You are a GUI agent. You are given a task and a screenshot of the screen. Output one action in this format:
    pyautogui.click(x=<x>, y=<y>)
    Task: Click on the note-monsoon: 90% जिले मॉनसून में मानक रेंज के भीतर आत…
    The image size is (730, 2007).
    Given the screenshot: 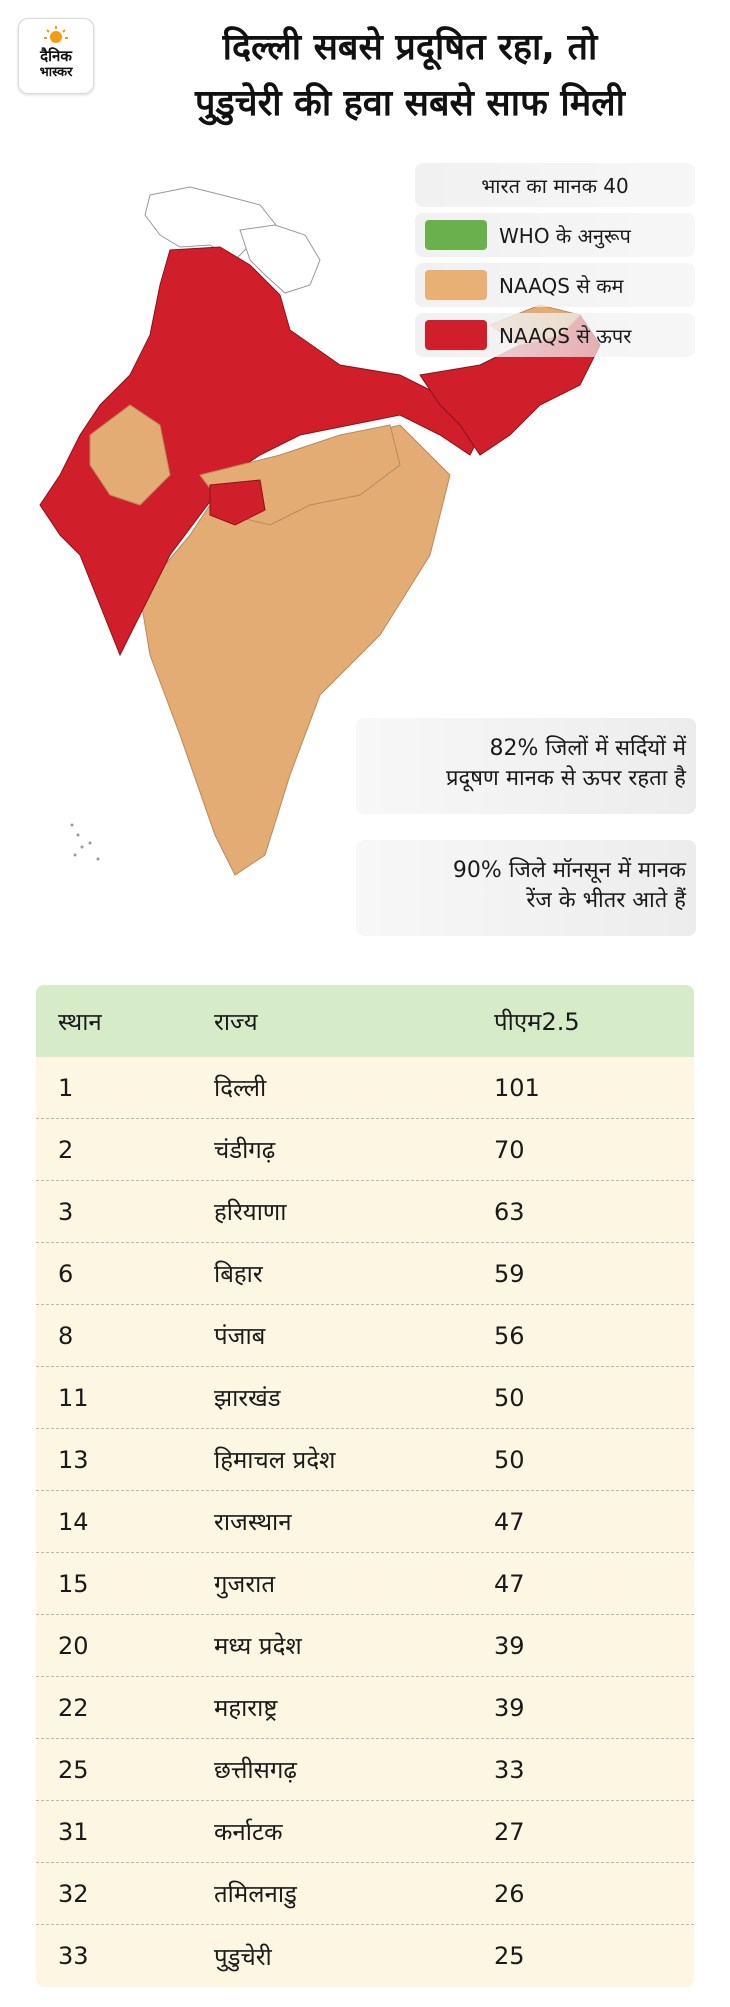 What is the action you would take?
    pyautogui.click(x=526, y=888)
    